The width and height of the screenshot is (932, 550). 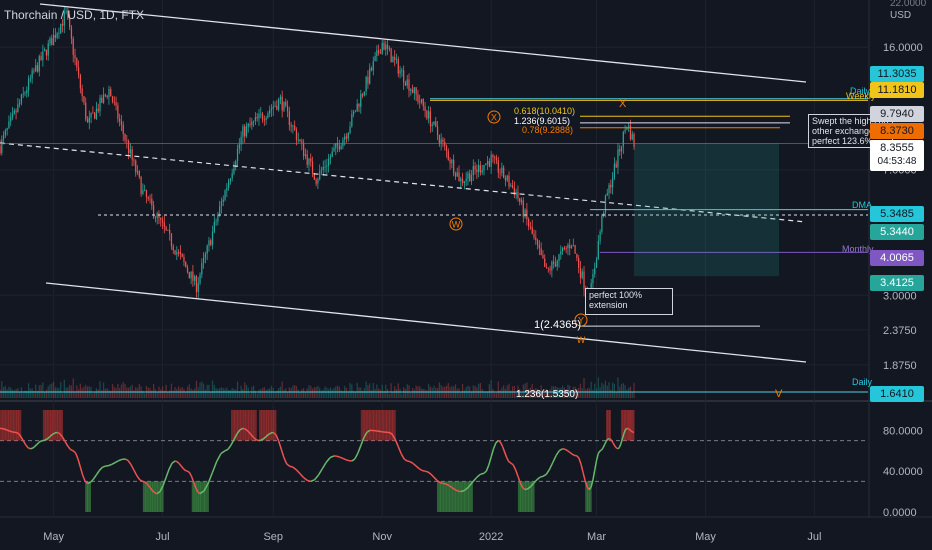 What do you see at coordinates (548, 130) in the screenshot?
I see `fib-078-label: 0.78(9.2888)` at bounding box center [548, 130].